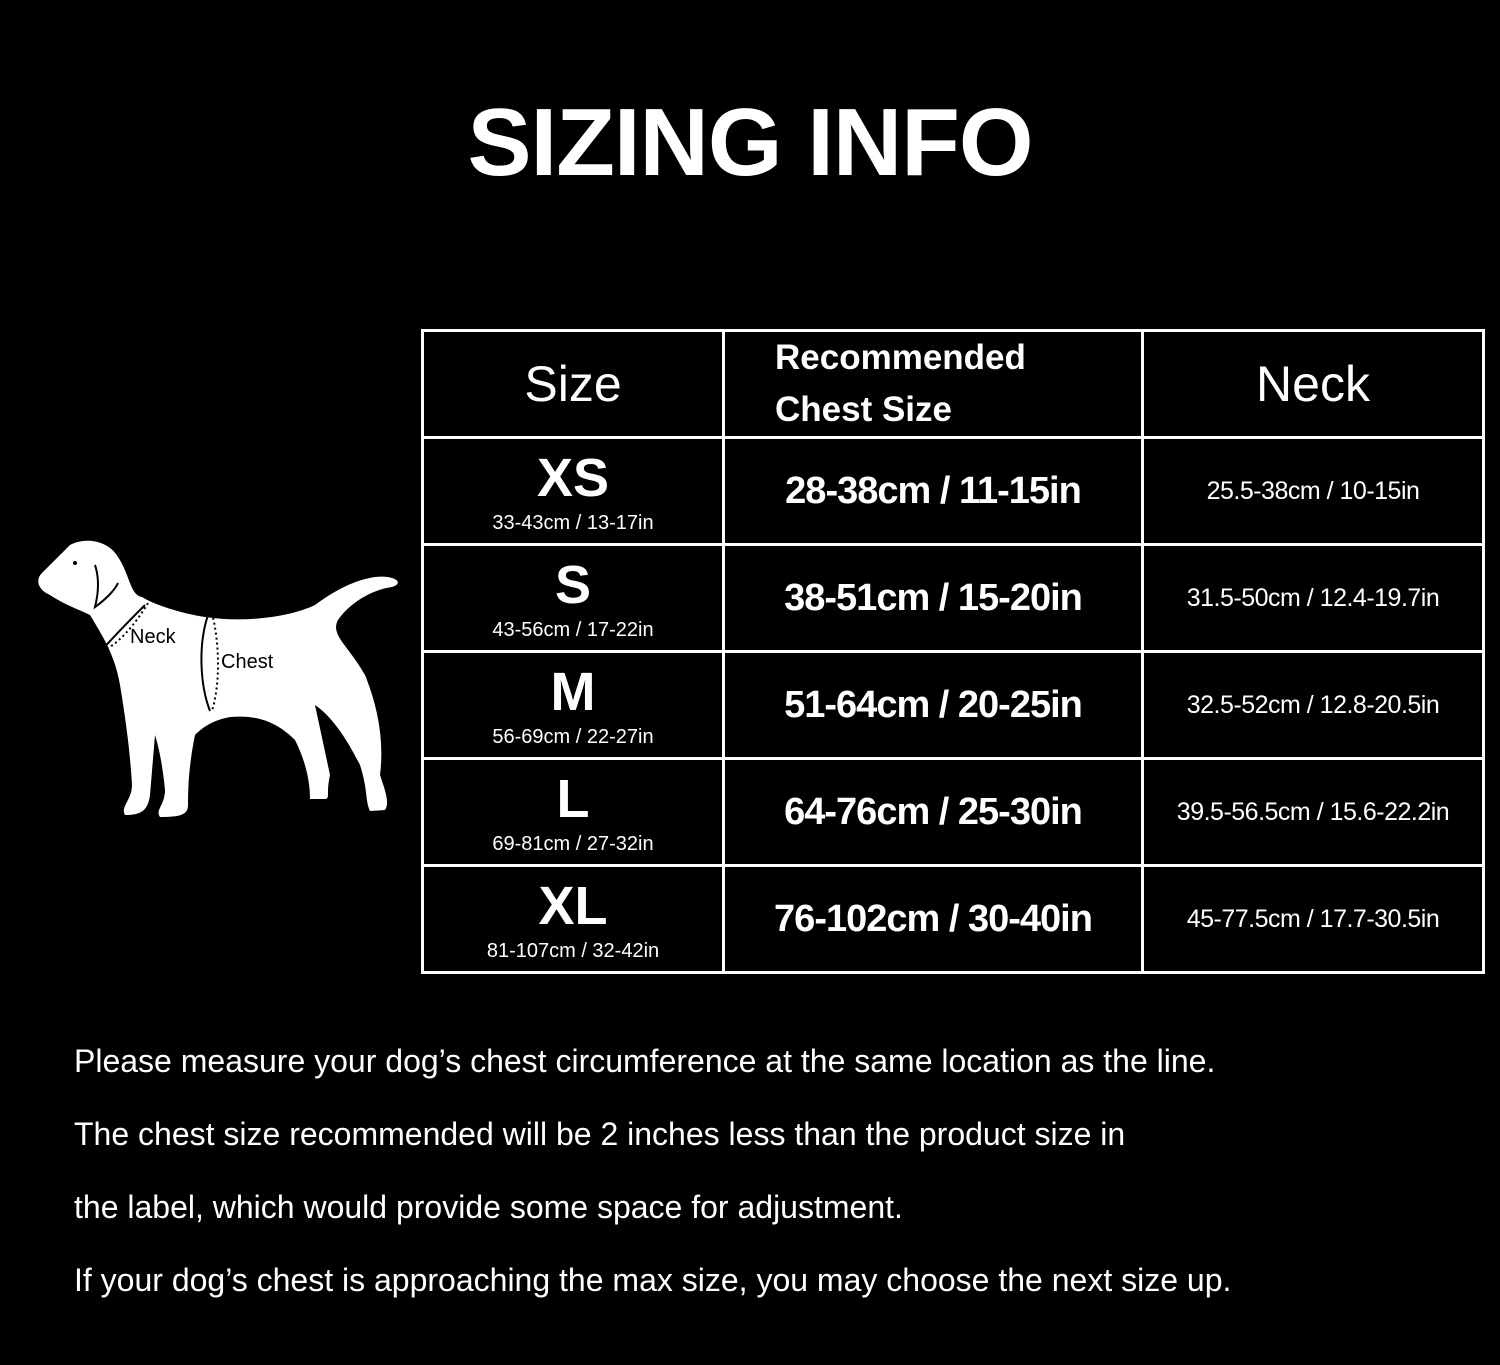 This screenshot has width=1500, height=1365. Describe the element at coordinates (573, 798) in the screenshot. I see `size-label: L` at that location.